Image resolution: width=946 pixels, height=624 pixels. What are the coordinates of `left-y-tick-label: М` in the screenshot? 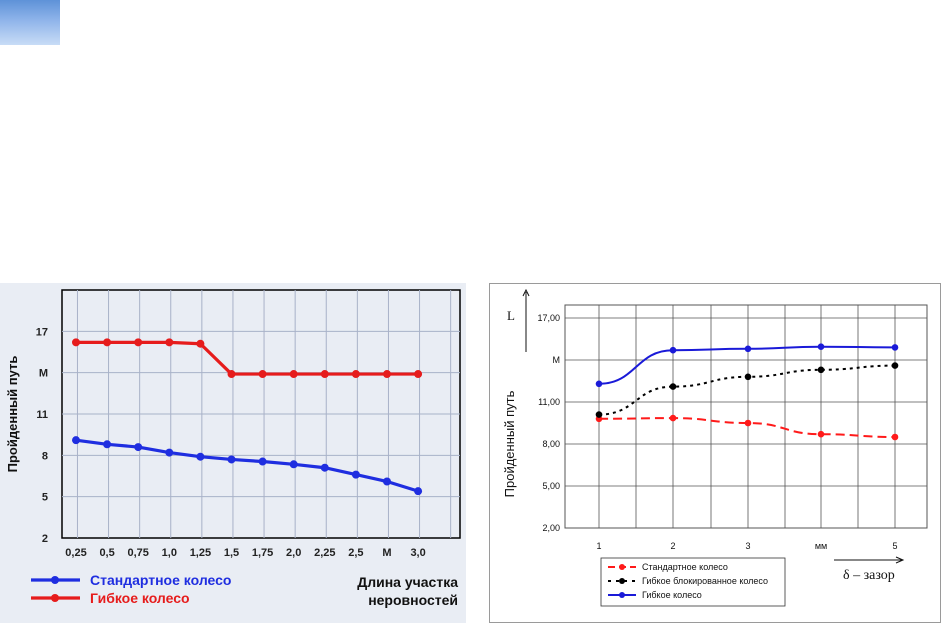 It's located at (43, 374).